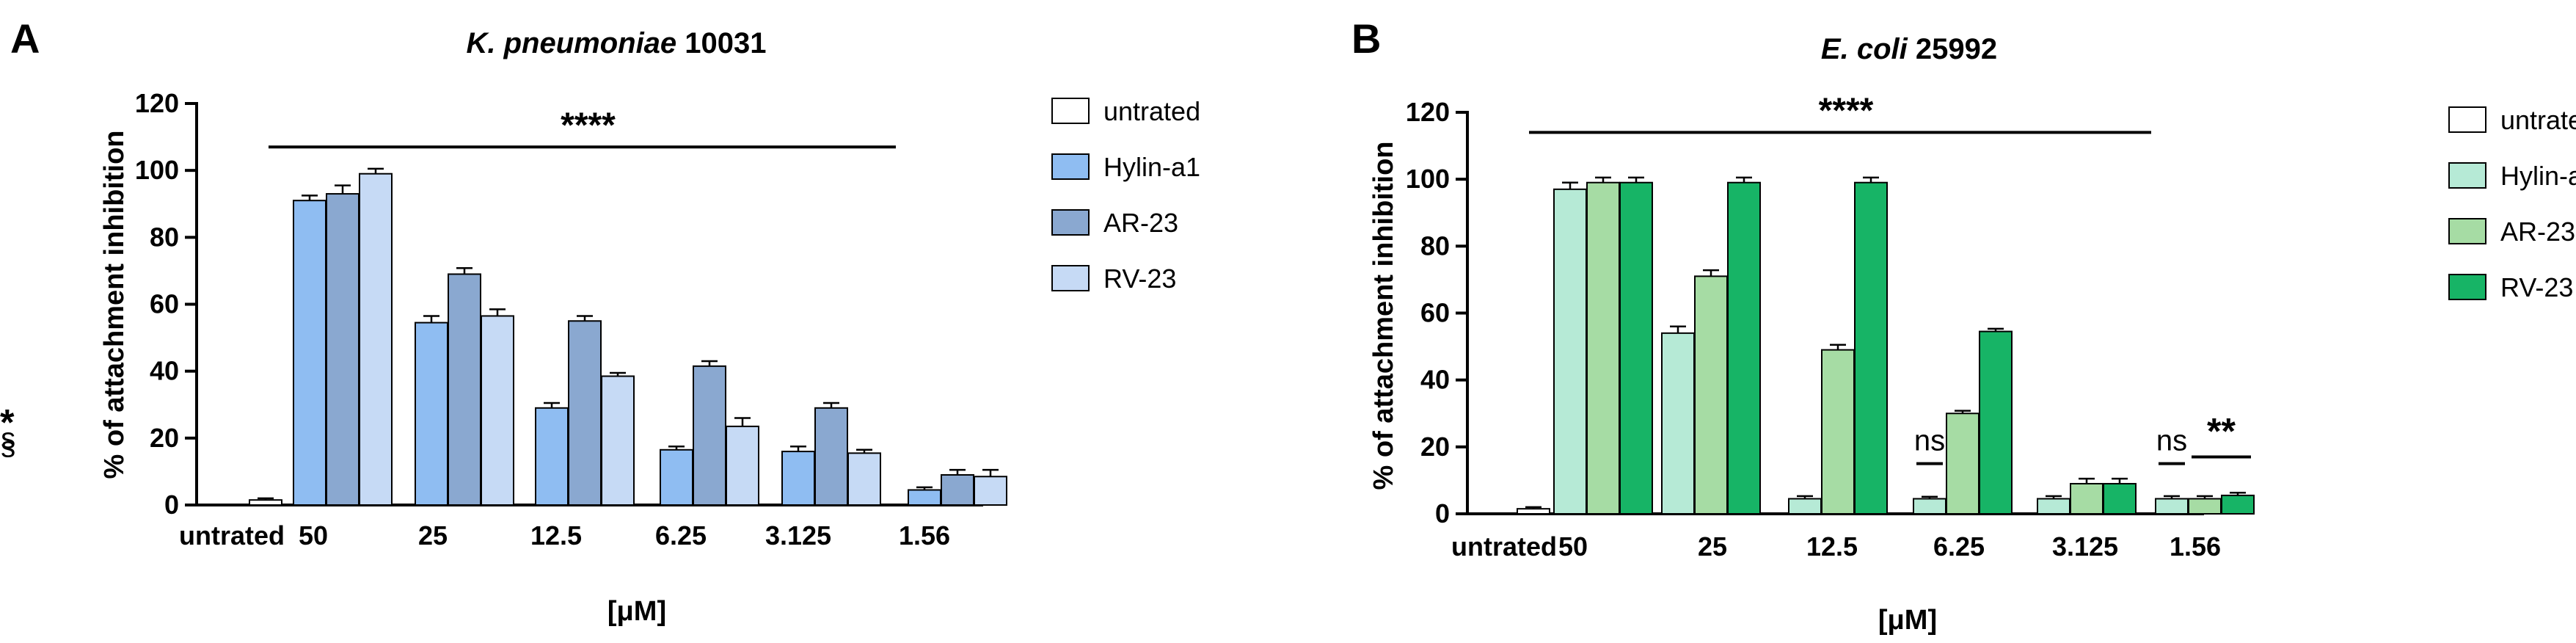 This screenshot has height=643, width=2576. I want to click on panel-b-title: E. coli 25992, so click(1909, 49).